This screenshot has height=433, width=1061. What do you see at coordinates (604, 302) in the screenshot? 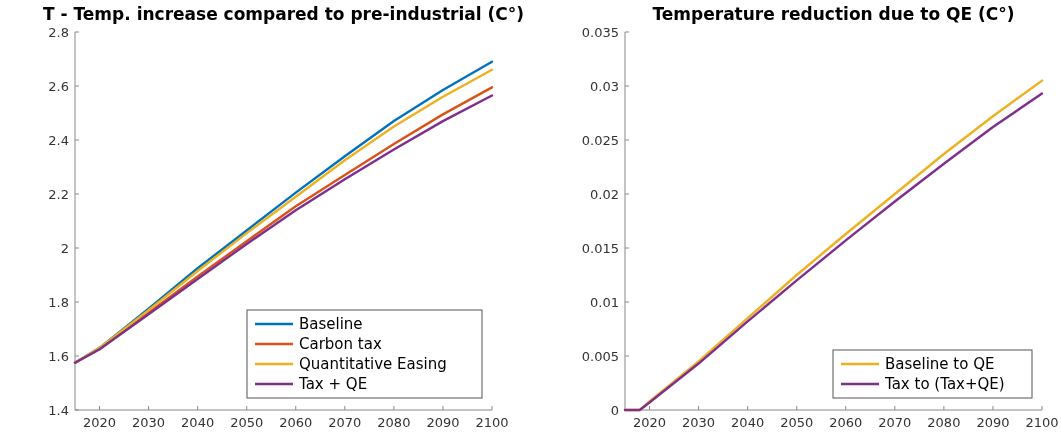
I see `y-tick-label: 0.01` at bounding box center [604, 302].